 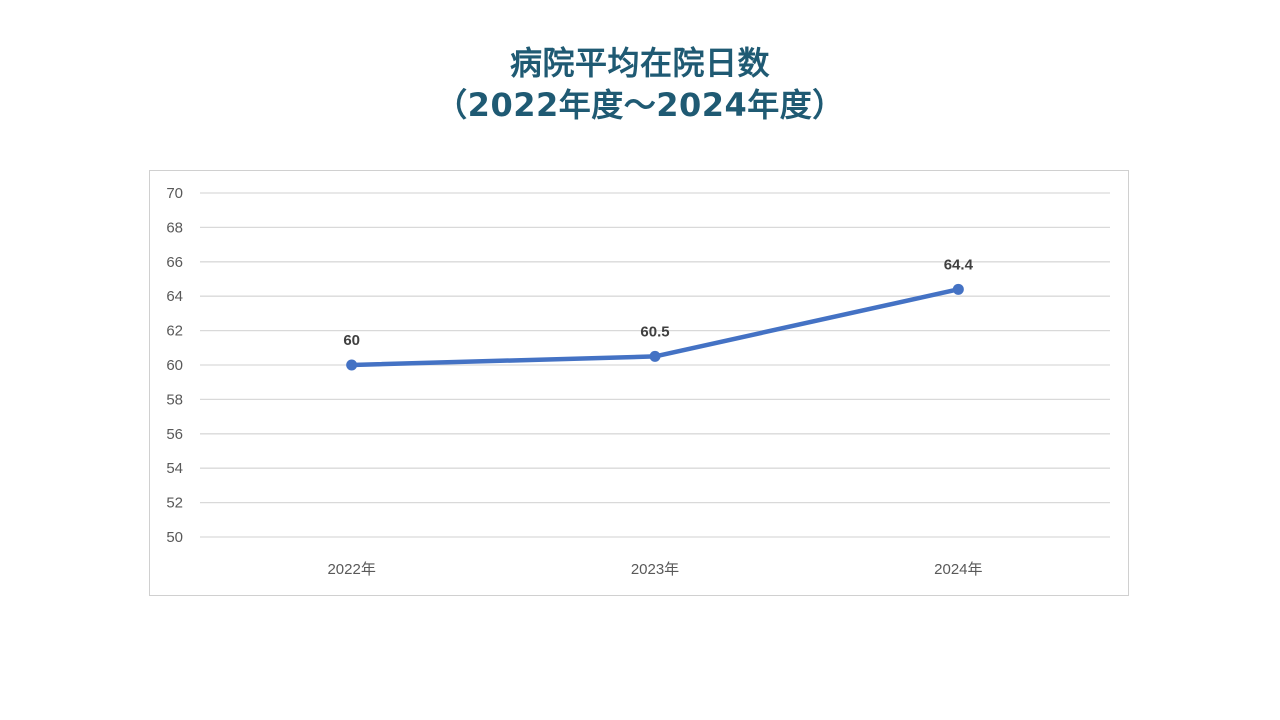 What do you see at coordinates (351, 340) in the screenshot?
I see `data-label: 60` at bounding box center [351, 340].